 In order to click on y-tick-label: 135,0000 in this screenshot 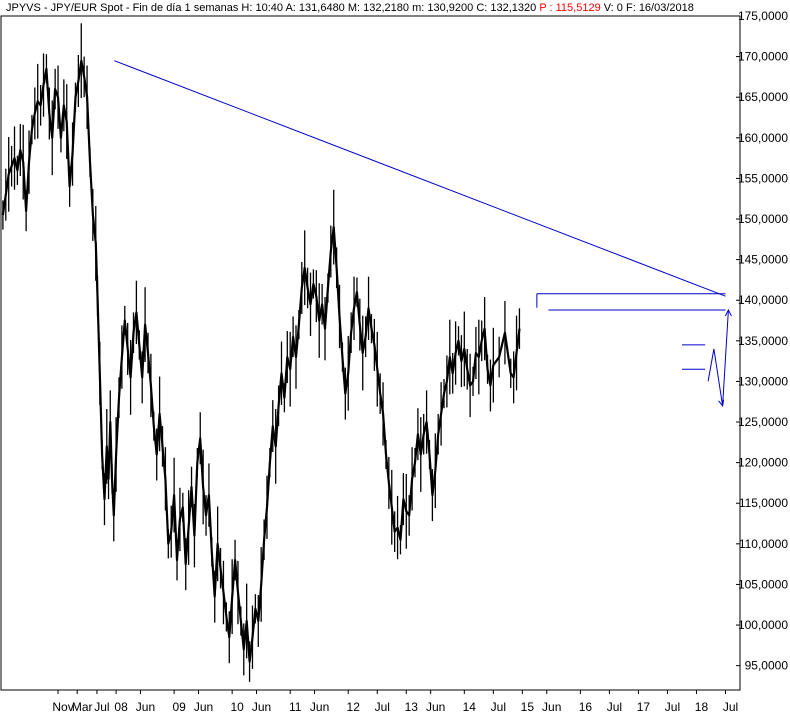, I will do `click(763, 341)`.